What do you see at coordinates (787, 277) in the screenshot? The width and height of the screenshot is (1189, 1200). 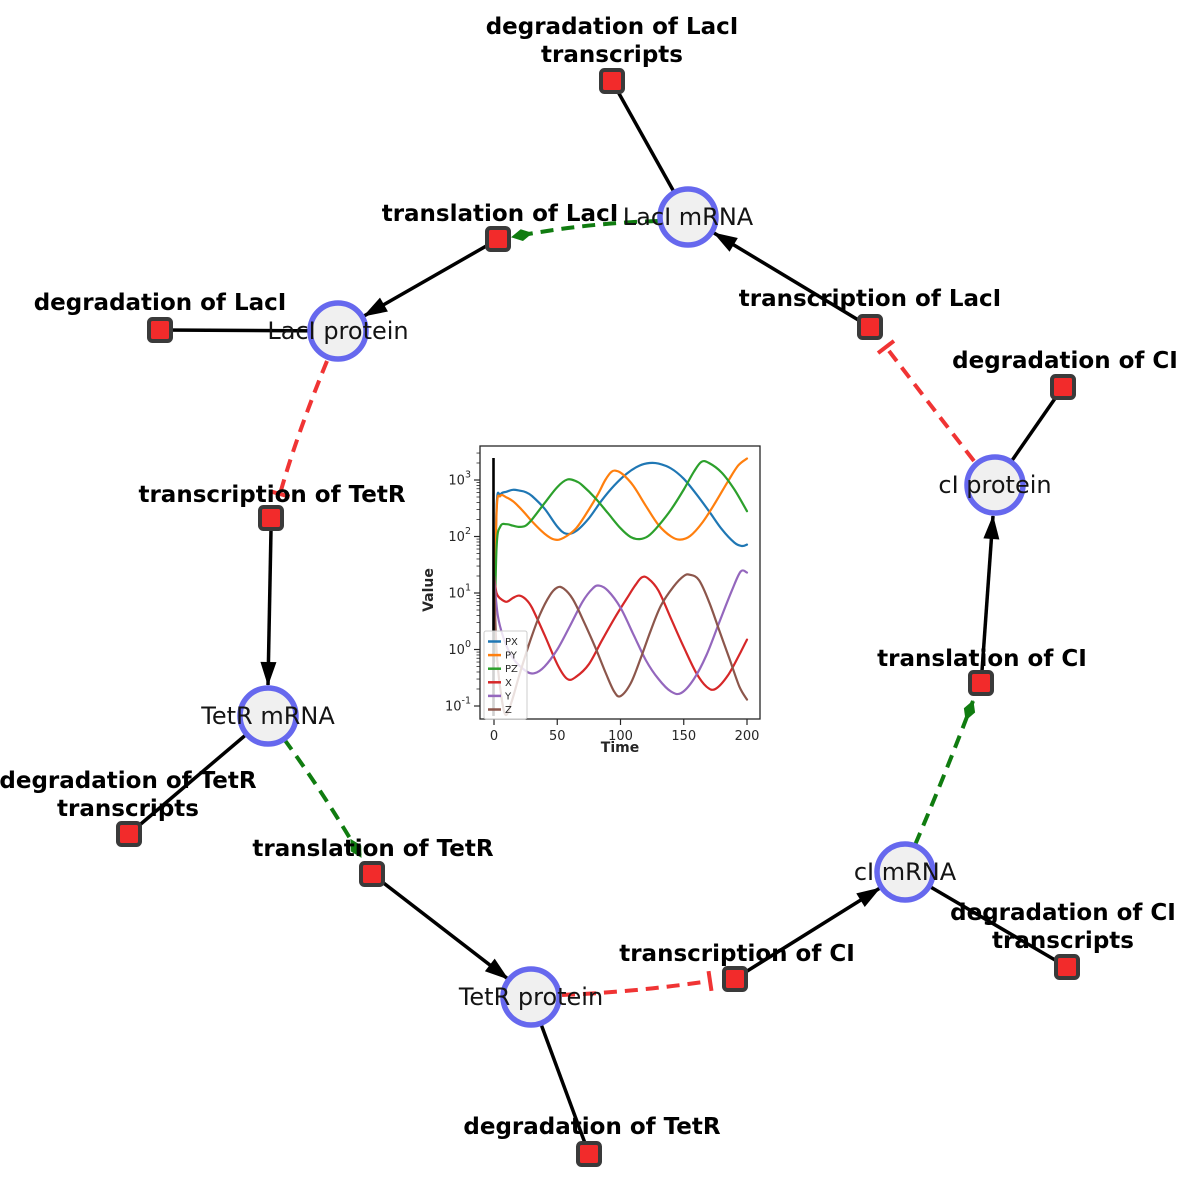 I see `edge-transcription-laci-to-laci-mrna` at bounding box center [787, 277].